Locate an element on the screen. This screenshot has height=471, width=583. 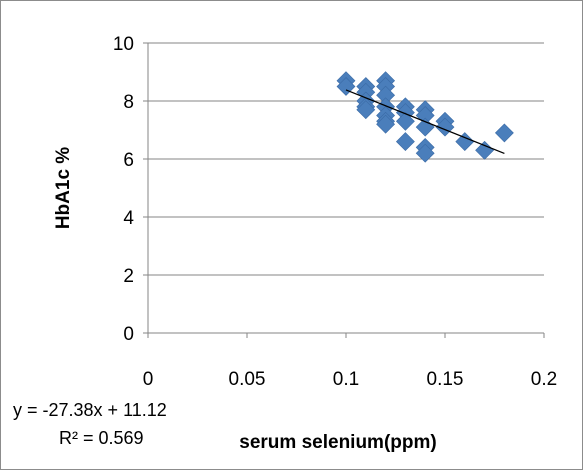
x-tick-label-0.05: 0.05 is located at coordinates (247, 379).